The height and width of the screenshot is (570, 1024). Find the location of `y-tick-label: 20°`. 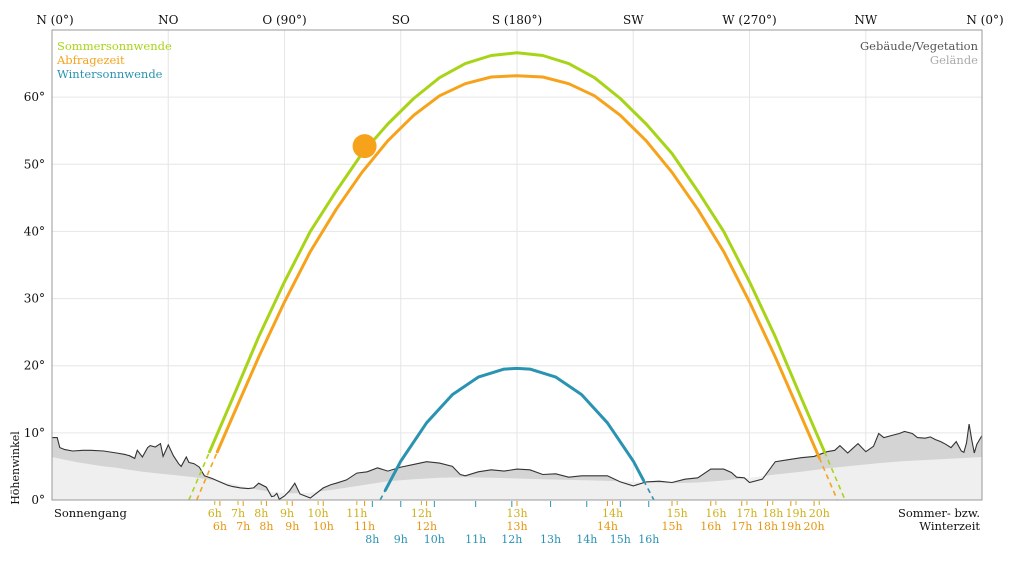

y-tick-label: 20° is located at coordinates (34, 366).